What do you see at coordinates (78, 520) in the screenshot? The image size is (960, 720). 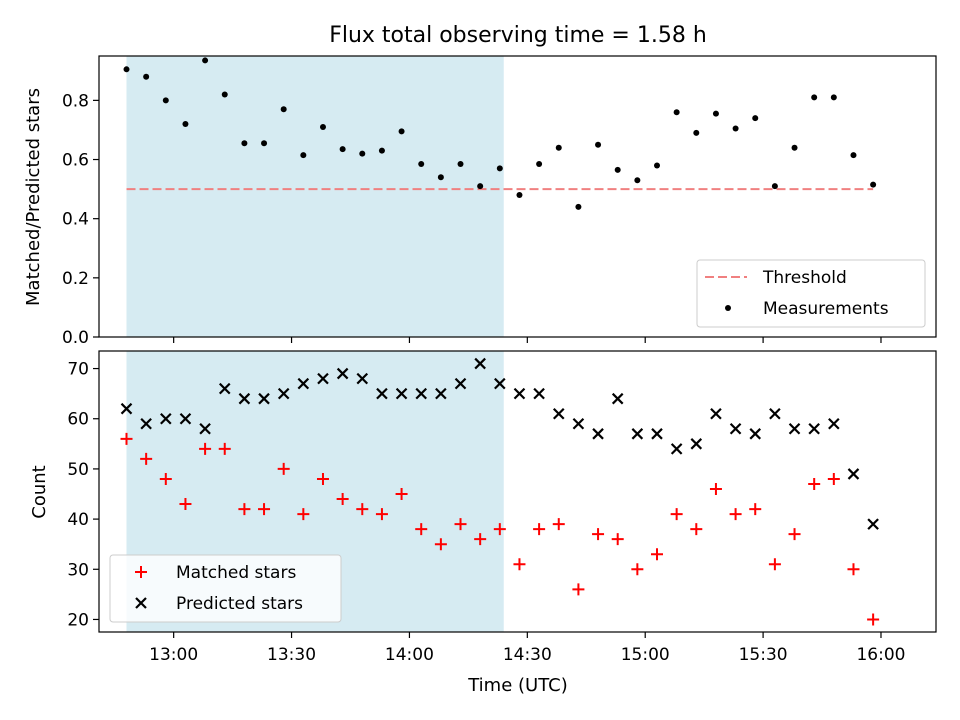 I see `bottom-y-tick-label: 40` at bounding box center [78, 520].